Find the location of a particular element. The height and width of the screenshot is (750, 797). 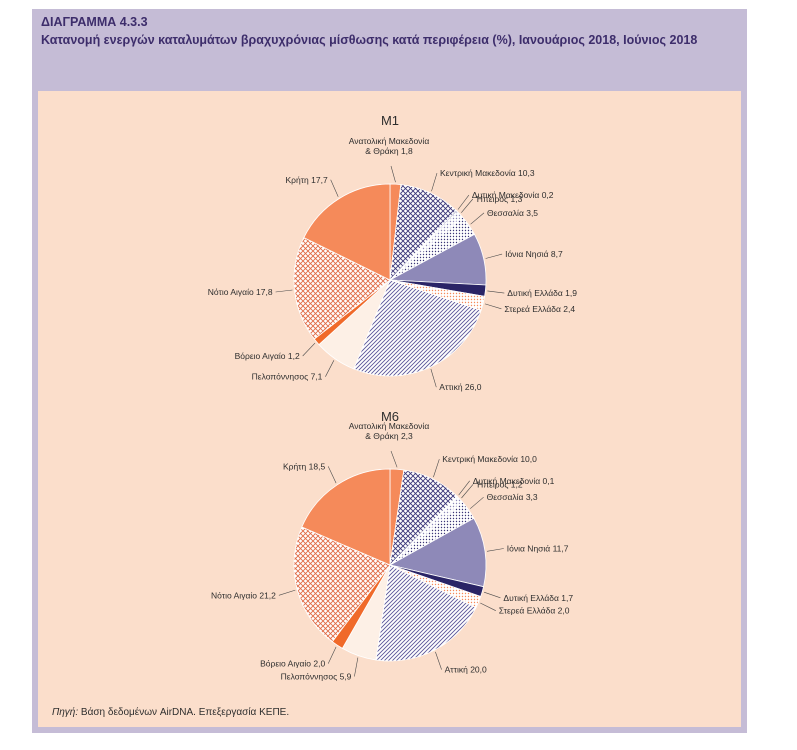

pie-label-κεντρική-μακεδονία: Κεντρική Μακεδονία 10,3 is located at coordinates (487, 173).